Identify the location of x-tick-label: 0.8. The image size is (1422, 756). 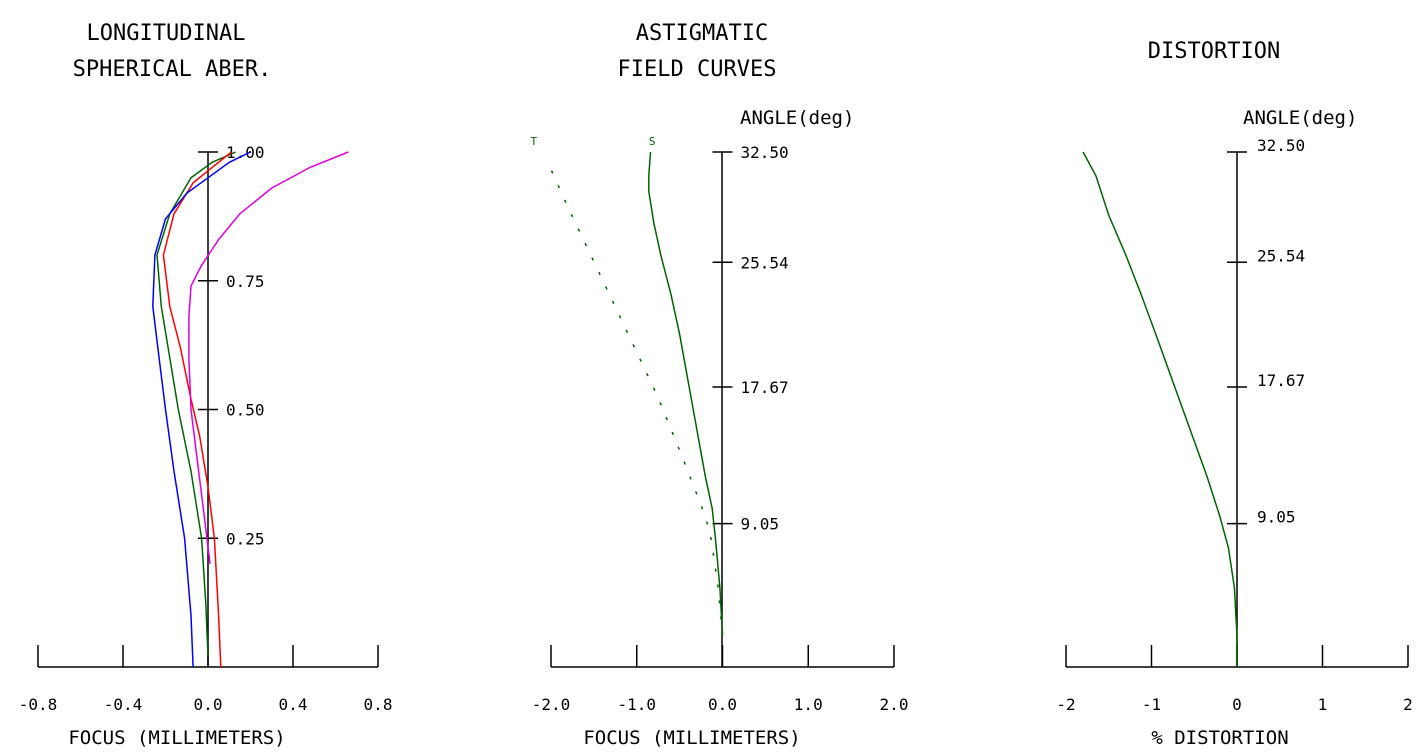
(378, 704).